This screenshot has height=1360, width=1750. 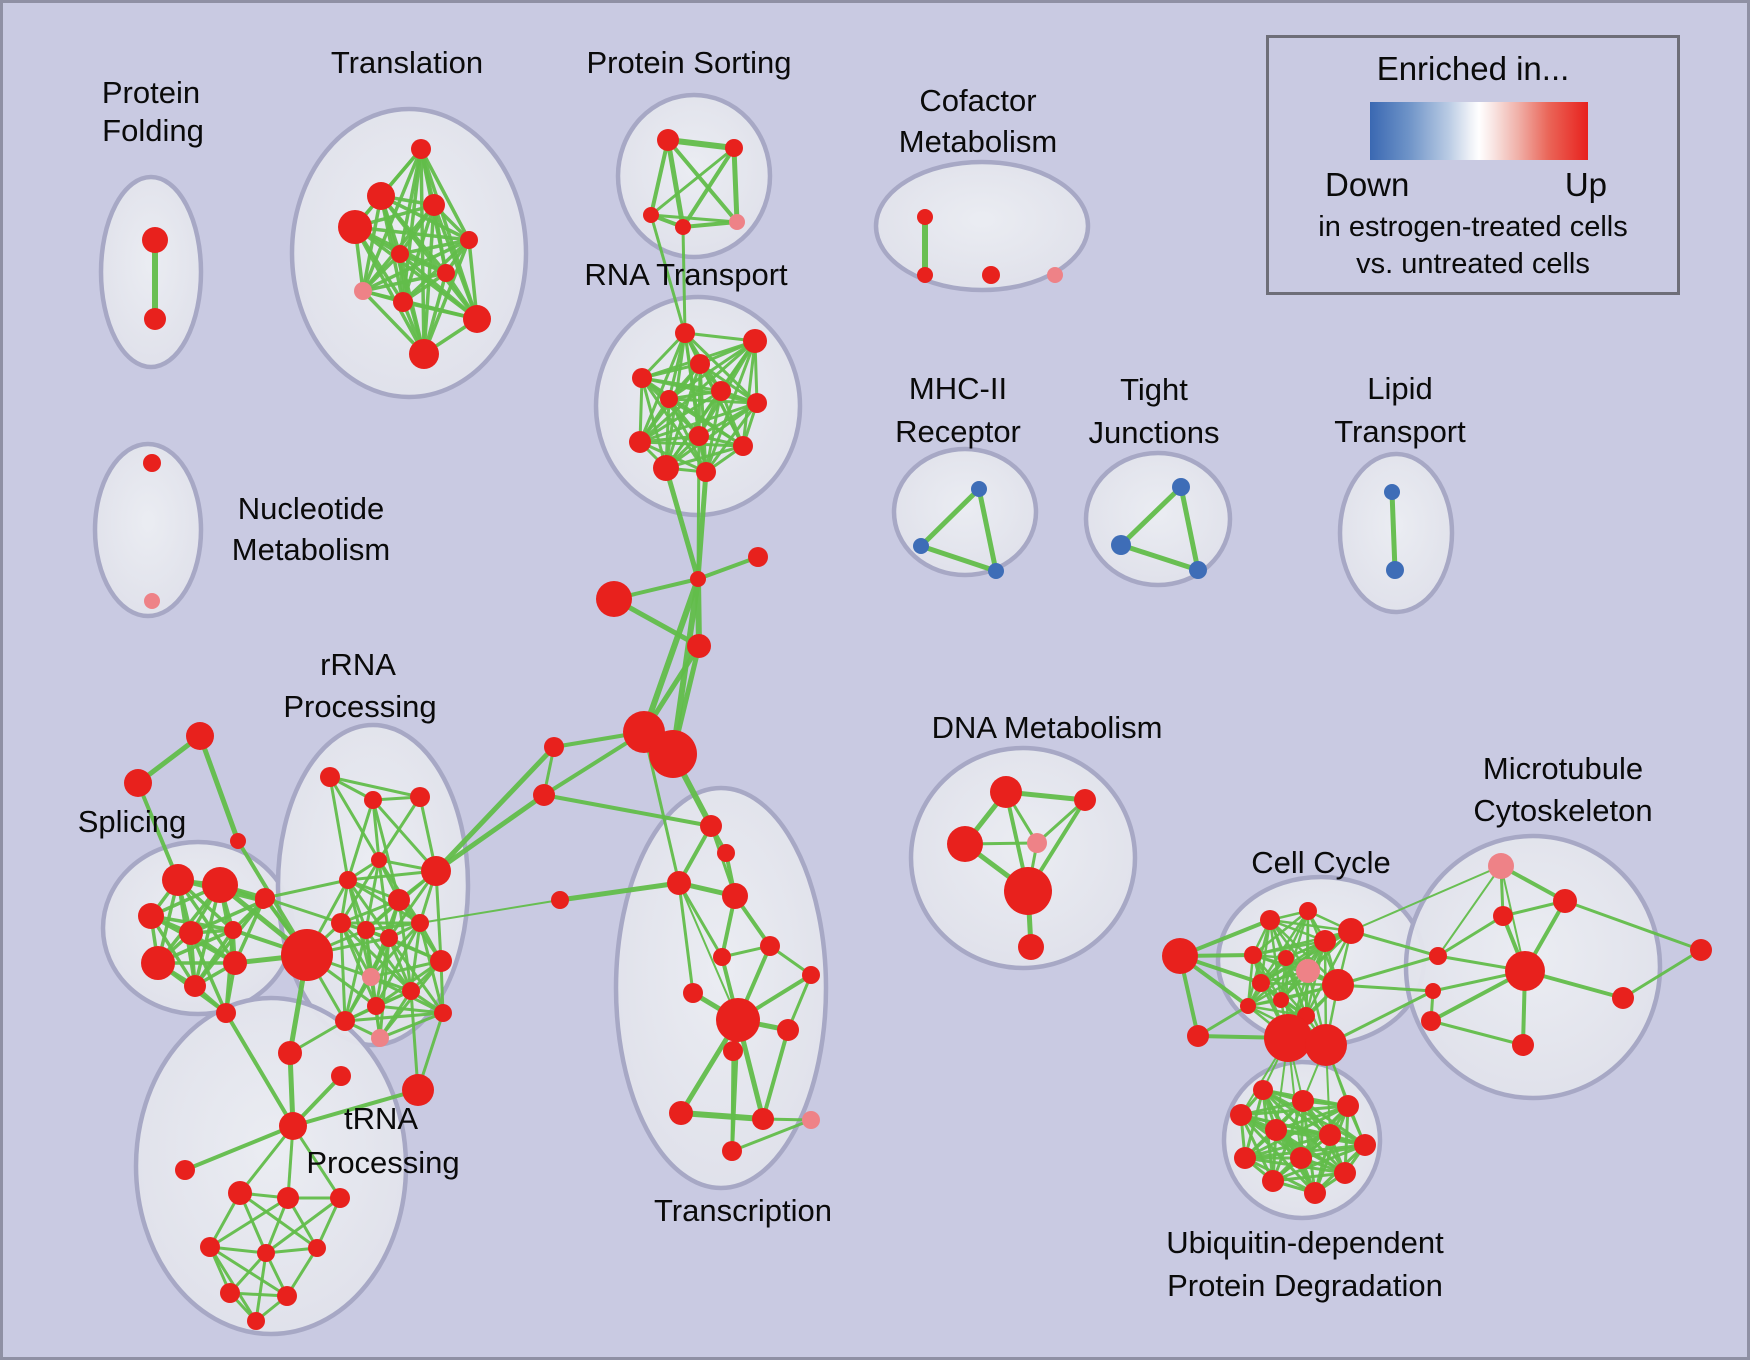 What do you see at coordinates (1023, 858) in the screenshot?
I see `dna-metabolism-ellipse` at bounding box center [1023, 858].